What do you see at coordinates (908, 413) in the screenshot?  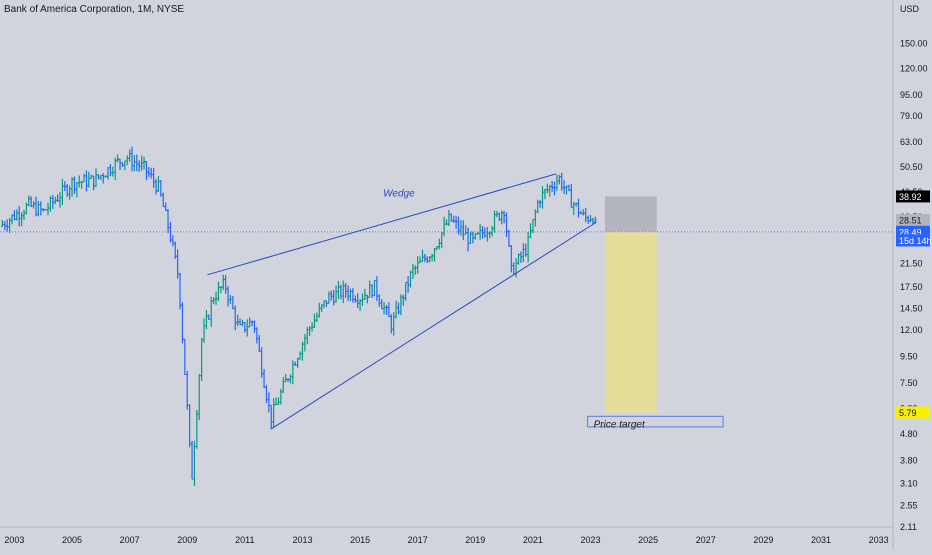 I see `price-badge-label: 5.79` at bounding box center [908, 413].